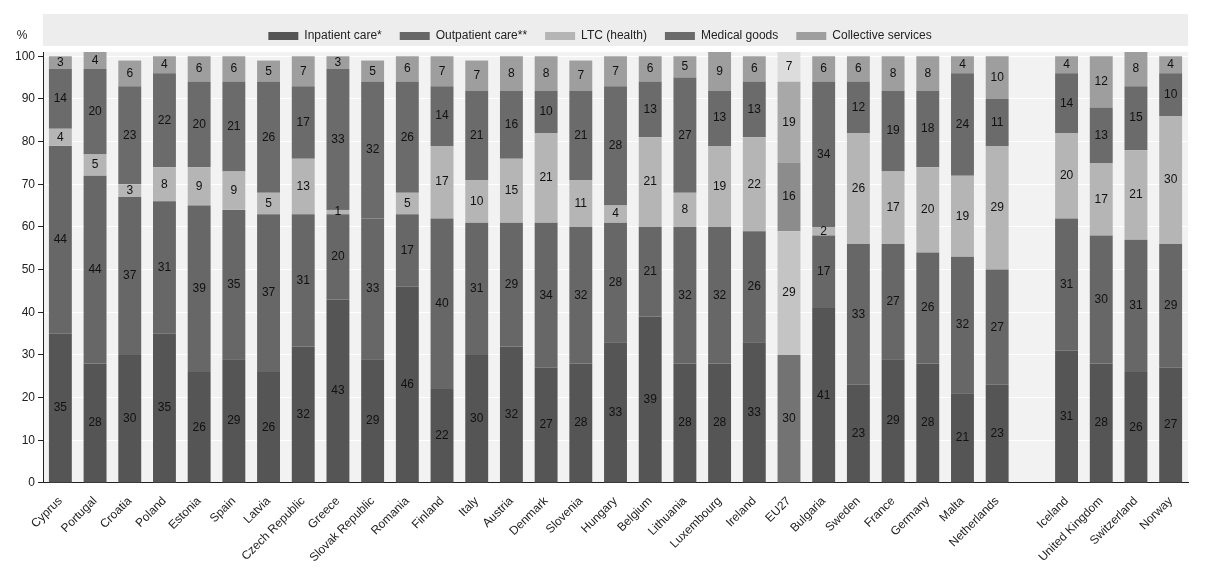  I want to click on data-label: 26, so click(268, 426).